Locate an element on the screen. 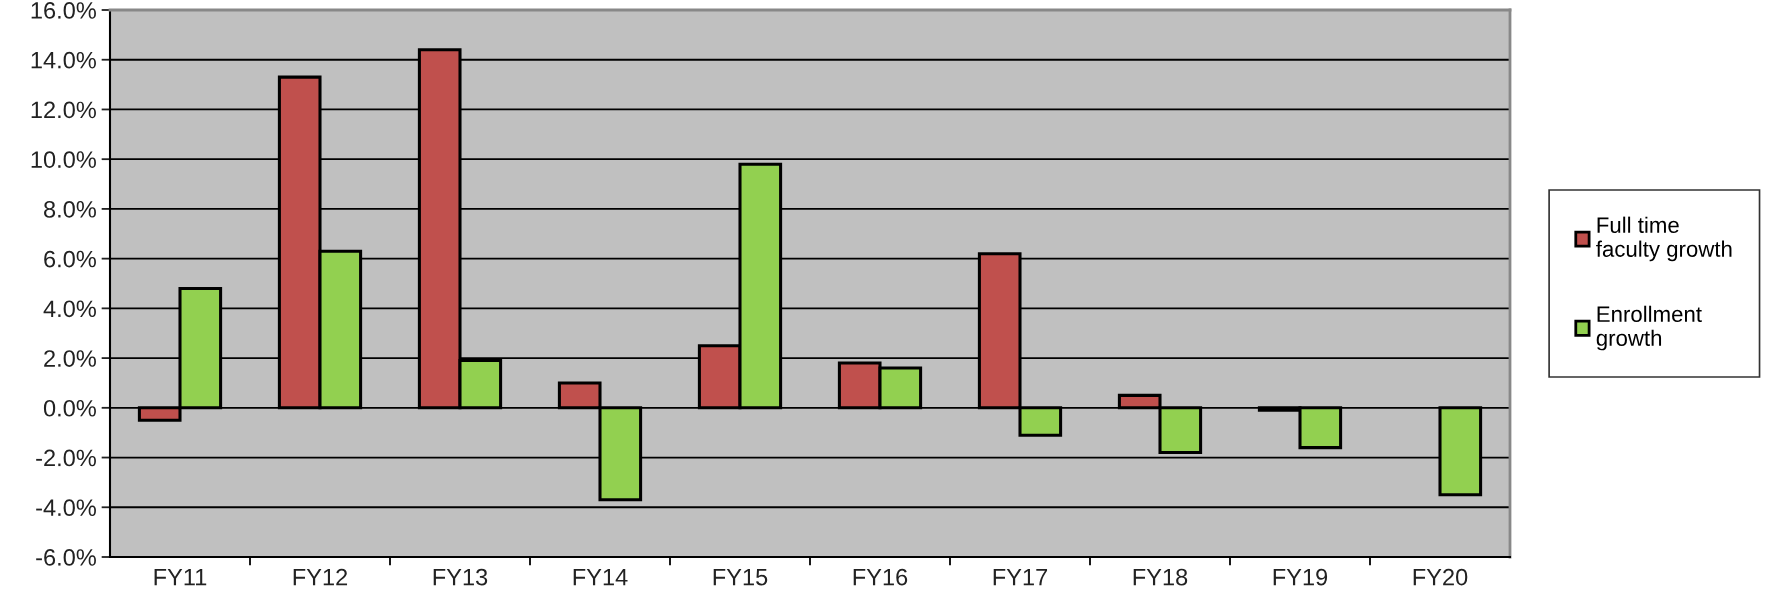  x-tick-label: FY16 is located at coordinates (880, 577).